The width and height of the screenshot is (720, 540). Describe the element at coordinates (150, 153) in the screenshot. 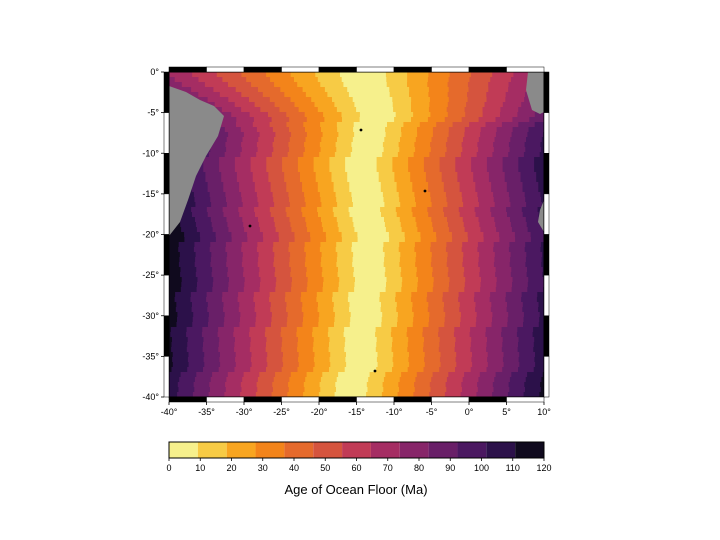

I see `y-tick-label: -10°` at that location.